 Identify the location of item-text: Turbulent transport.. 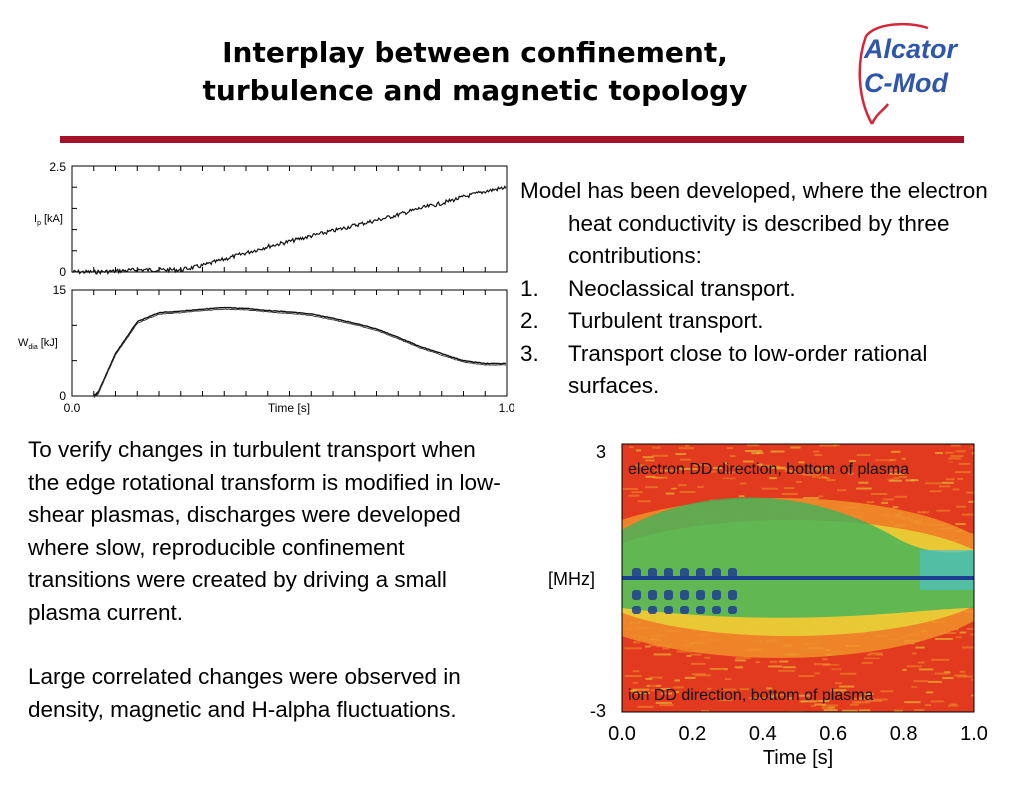
(666, 320).